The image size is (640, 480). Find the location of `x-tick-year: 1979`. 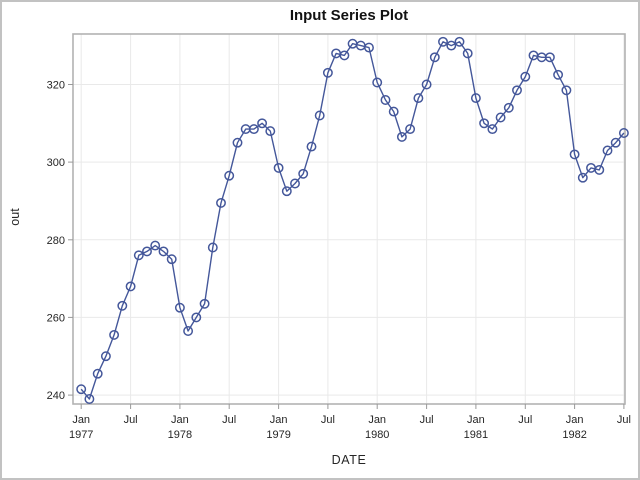

x-tick-year: 1979 is located at coordinates (278, 435).